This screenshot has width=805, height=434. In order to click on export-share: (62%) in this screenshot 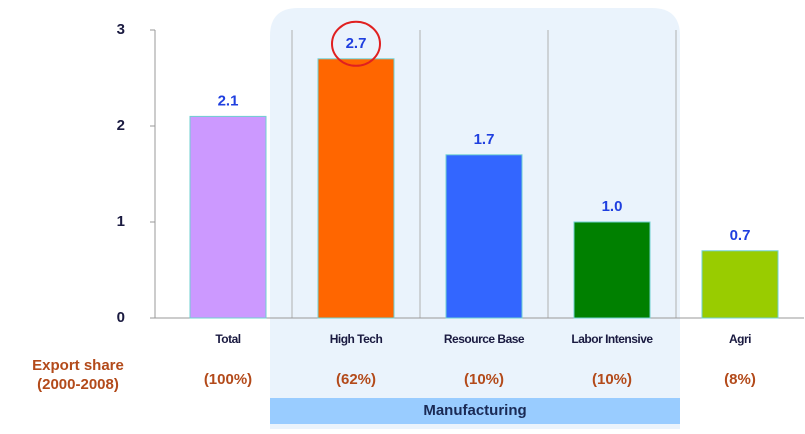, I will do `click(356, 379)`.